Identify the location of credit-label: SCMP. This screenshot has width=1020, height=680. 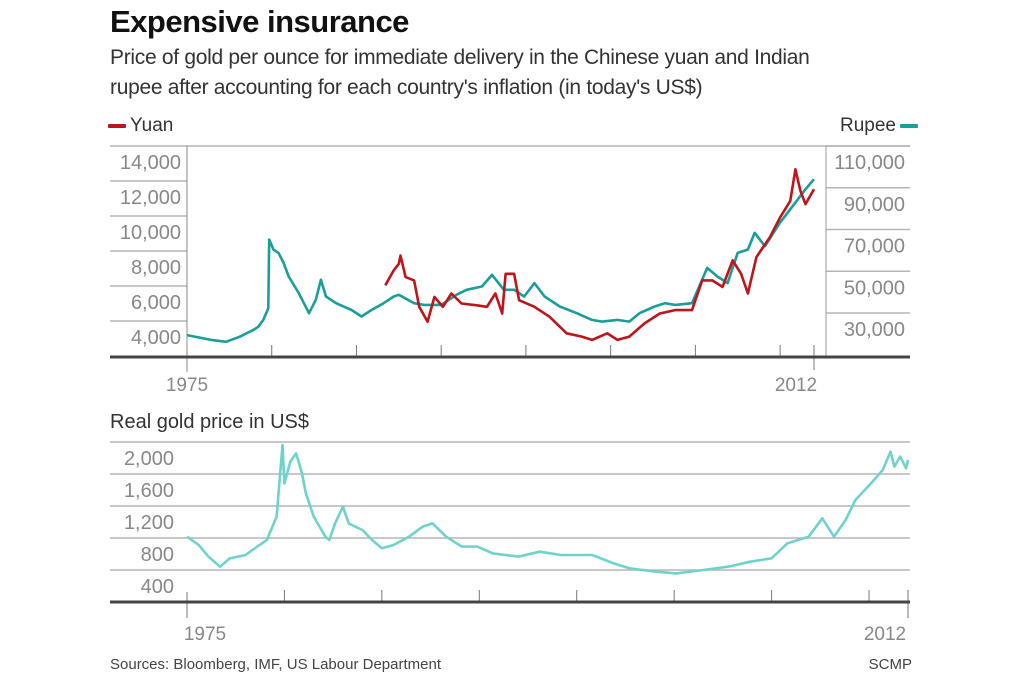
(890, 664).